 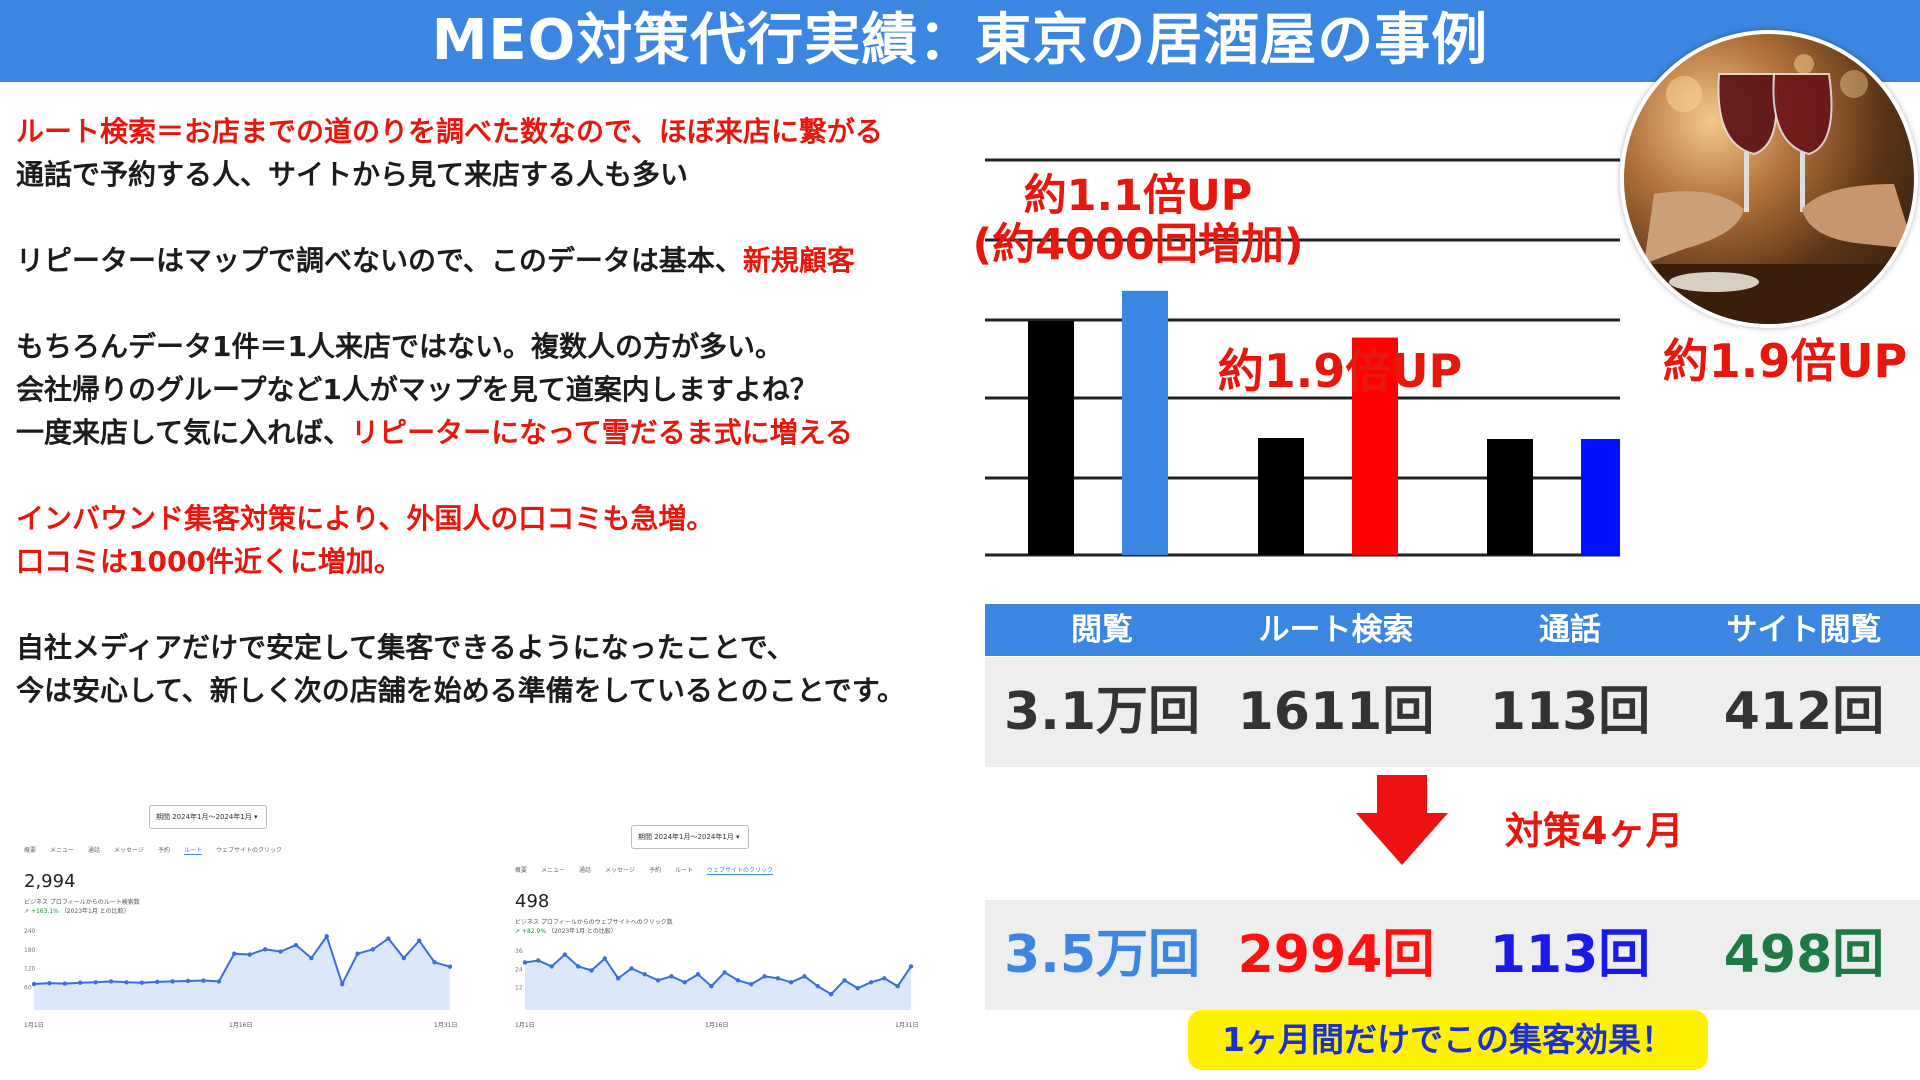 What do you see at coordinates (1452, 712) in the screenshot?
I see `metrics-before-row: 3.1万回 1611回 113回 412回` at bounding box center [1452, 712].